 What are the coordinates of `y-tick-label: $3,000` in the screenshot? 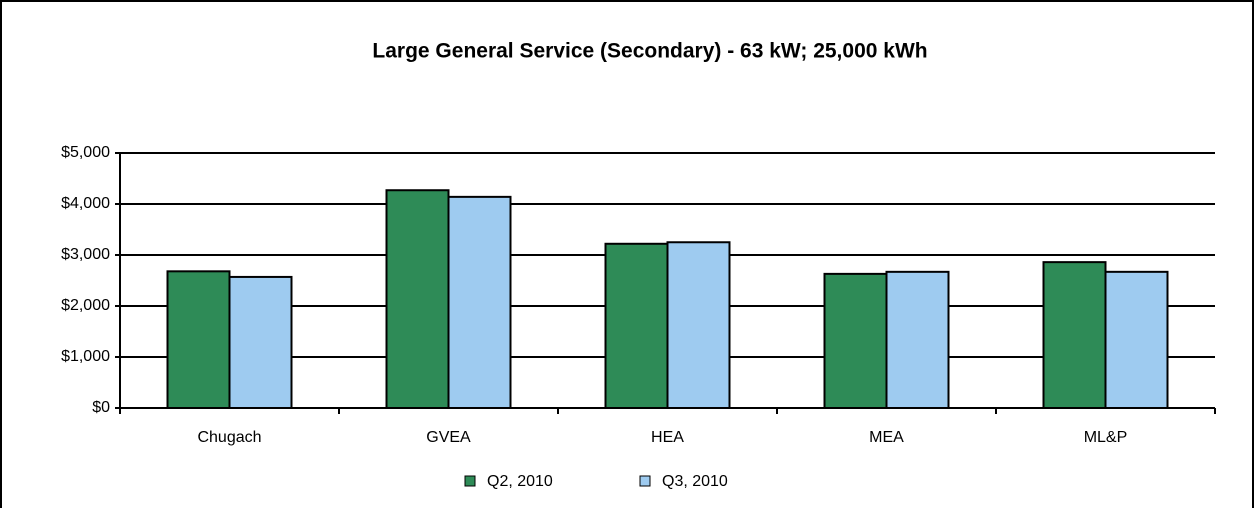 It's located at (85, 254).